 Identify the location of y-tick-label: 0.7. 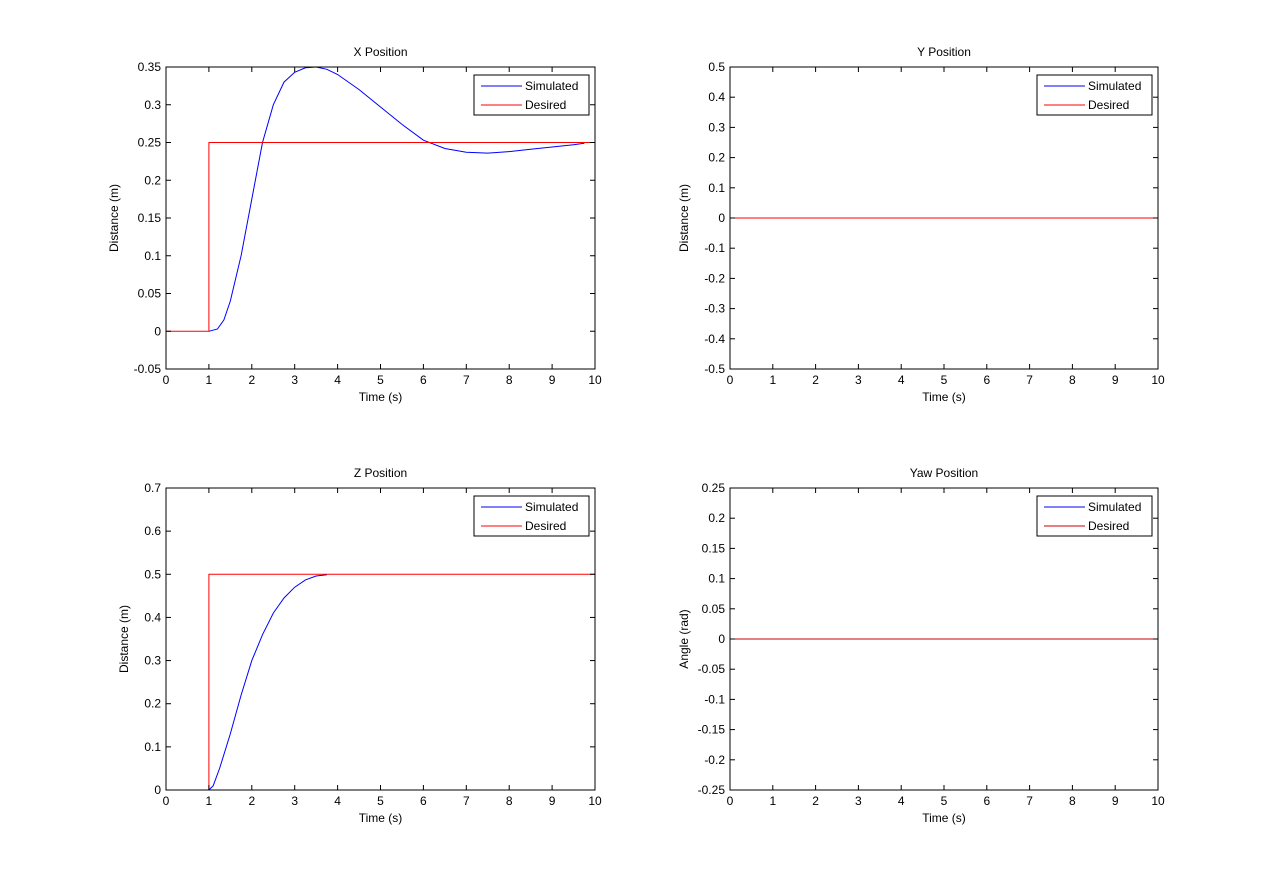
(152, 488).